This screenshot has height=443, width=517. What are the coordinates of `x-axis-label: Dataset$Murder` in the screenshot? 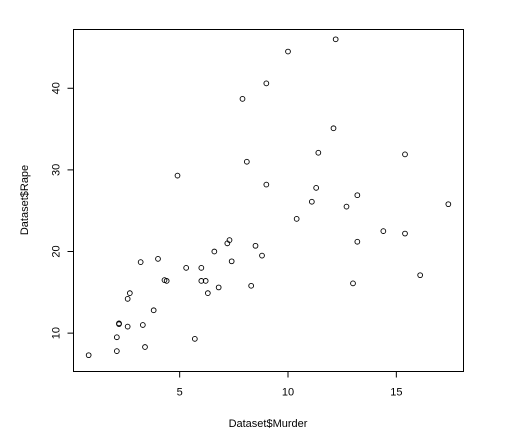 It's located at (268, 424).